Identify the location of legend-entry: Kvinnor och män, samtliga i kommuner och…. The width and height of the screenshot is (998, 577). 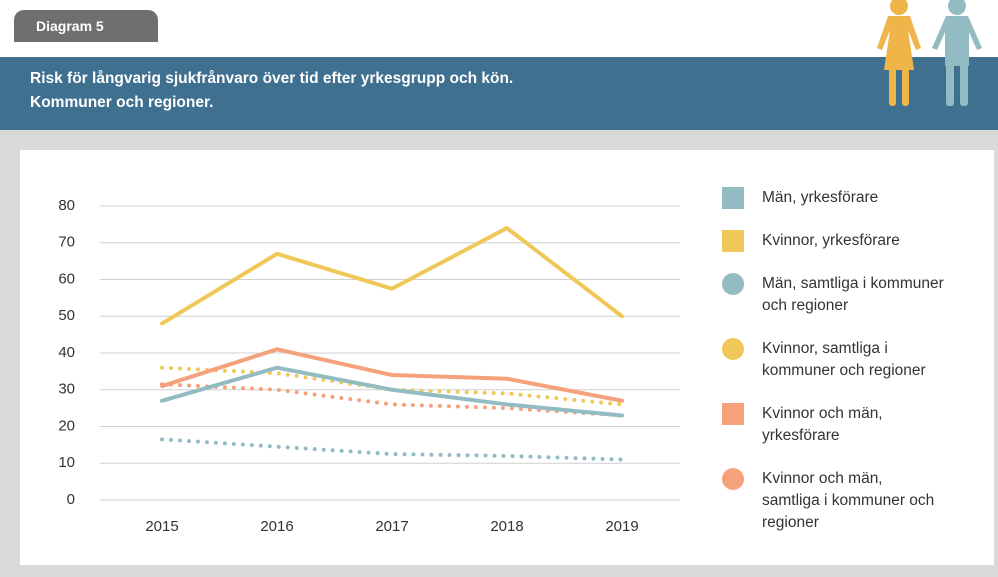
(833, 501).